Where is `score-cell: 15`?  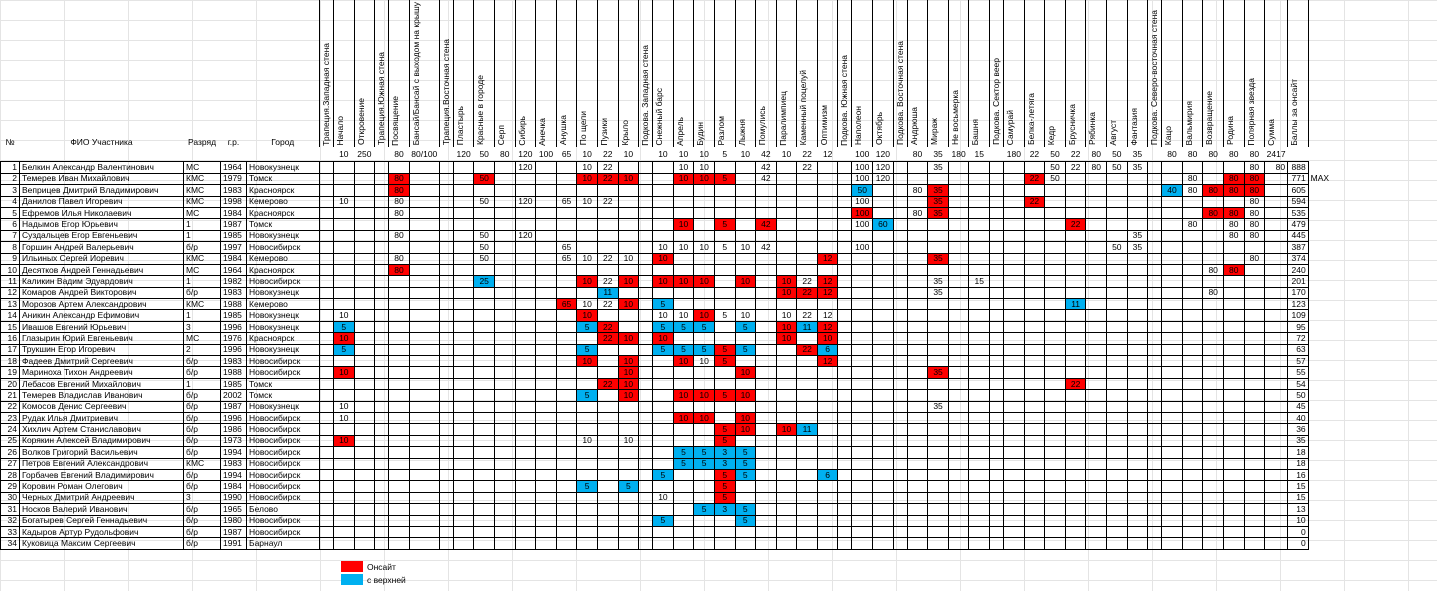
score-cell: 15 is located at coordinates (979, 281).